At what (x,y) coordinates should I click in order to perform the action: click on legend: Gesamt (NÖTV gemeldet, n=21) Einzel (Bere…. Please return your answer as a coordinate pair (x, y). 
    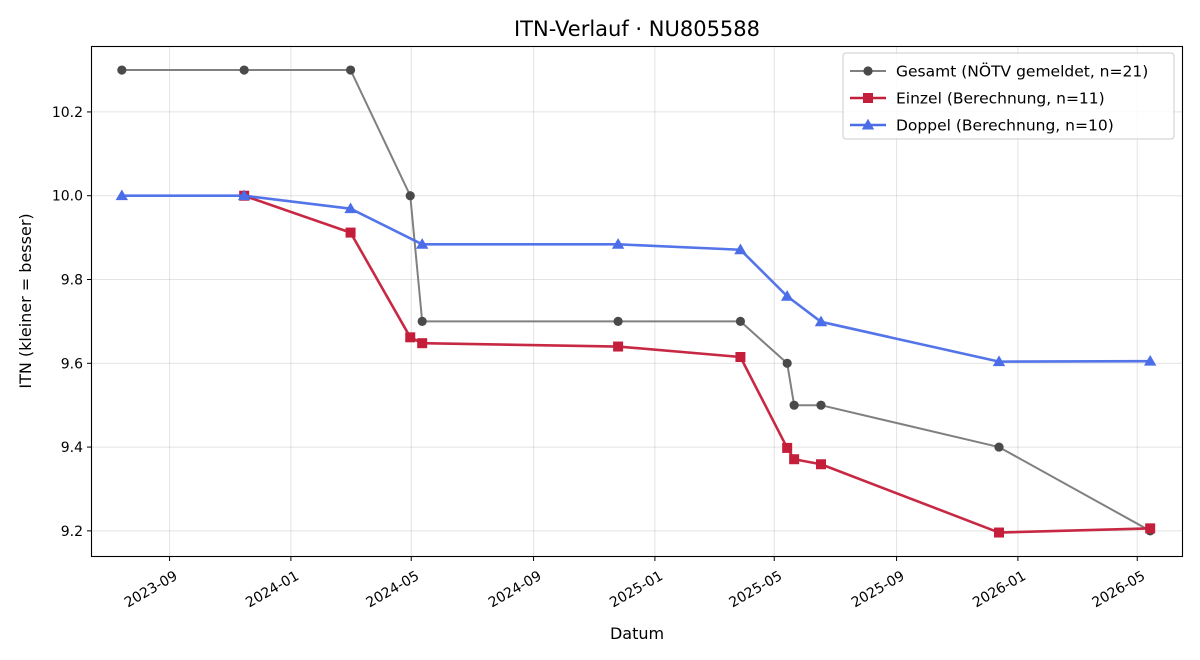
    Looking at the image, I should click on (1008, 96).